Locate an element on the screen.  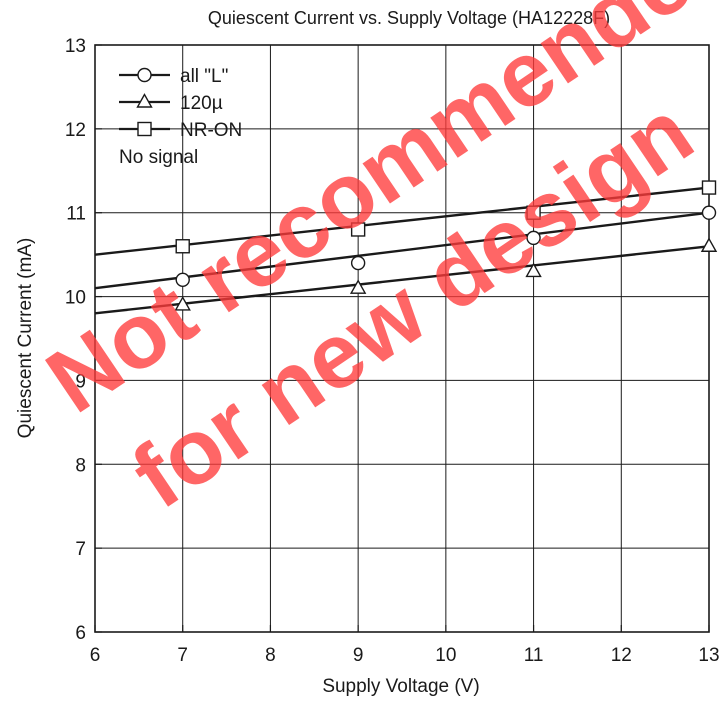
y-tick-label: 10 is located at coordinates (75, 298).